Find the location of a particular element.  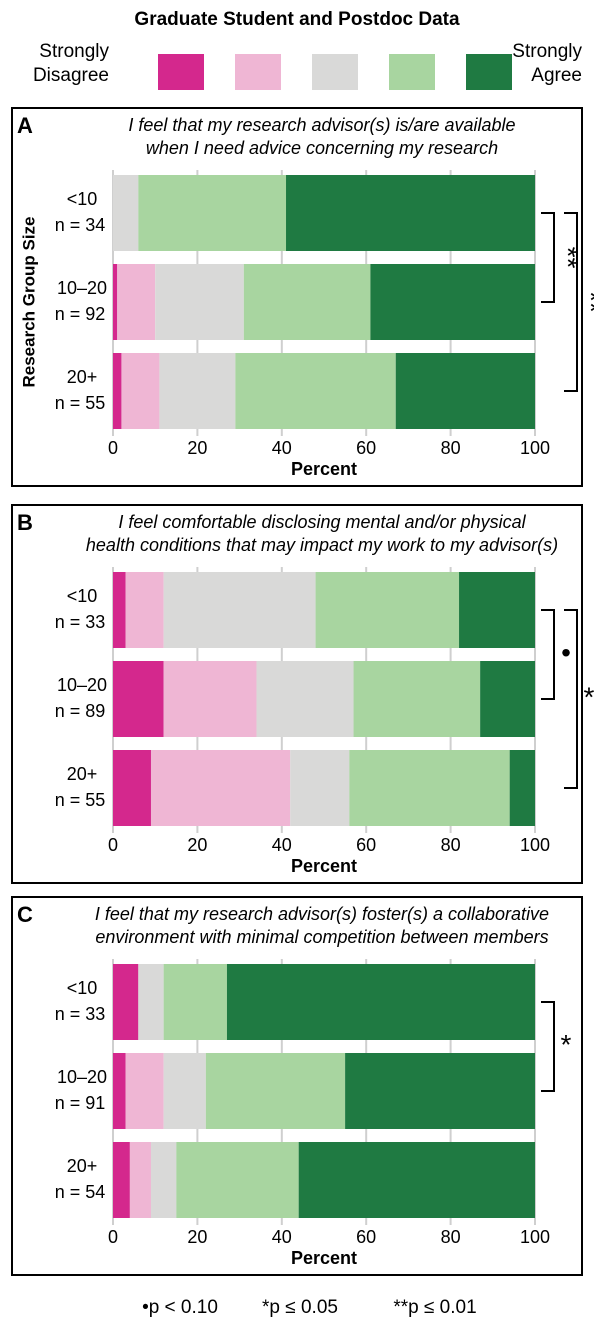

group-size-label: n = 34 is located at coordinates (80, 225).